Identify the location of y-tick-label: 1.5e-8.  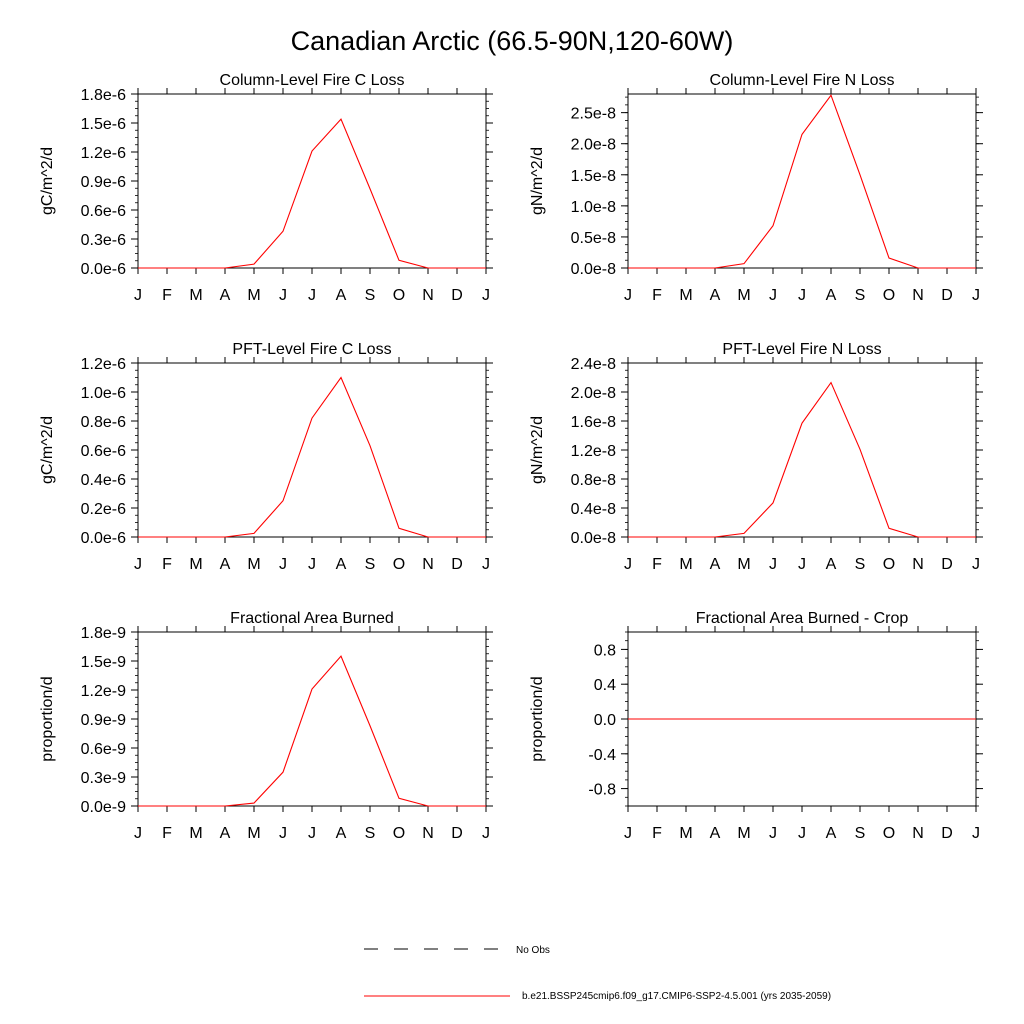
(593, 176).